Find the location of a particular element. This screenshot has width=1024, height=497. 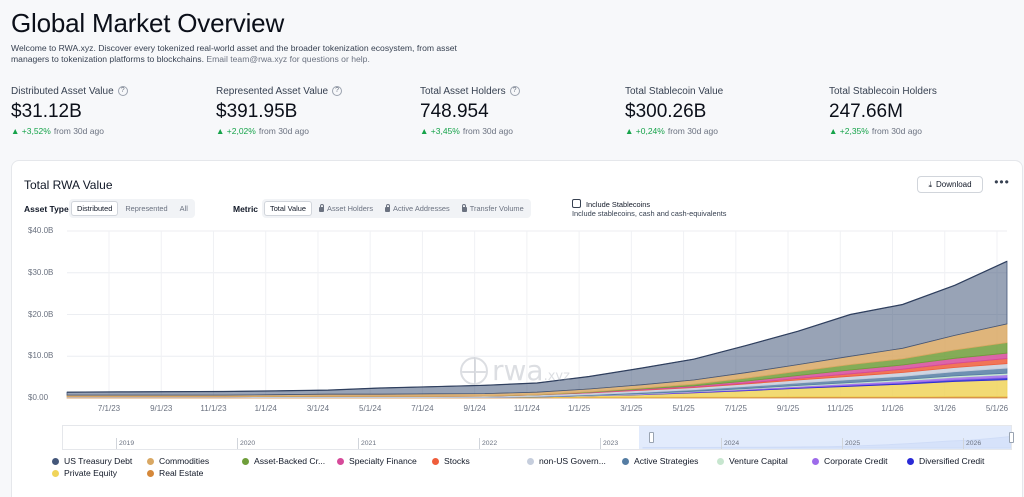

y-tick-label: $40.0B is located at coordinates (41, 230).